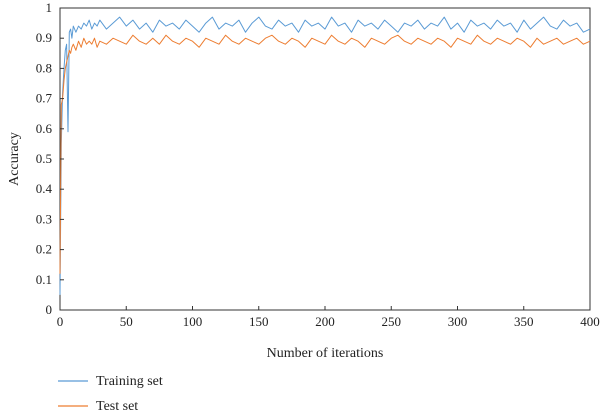 The height and width of the screenshot is (420, 600). I want to click on y-tick-label: 0.5, so click(44, 158).